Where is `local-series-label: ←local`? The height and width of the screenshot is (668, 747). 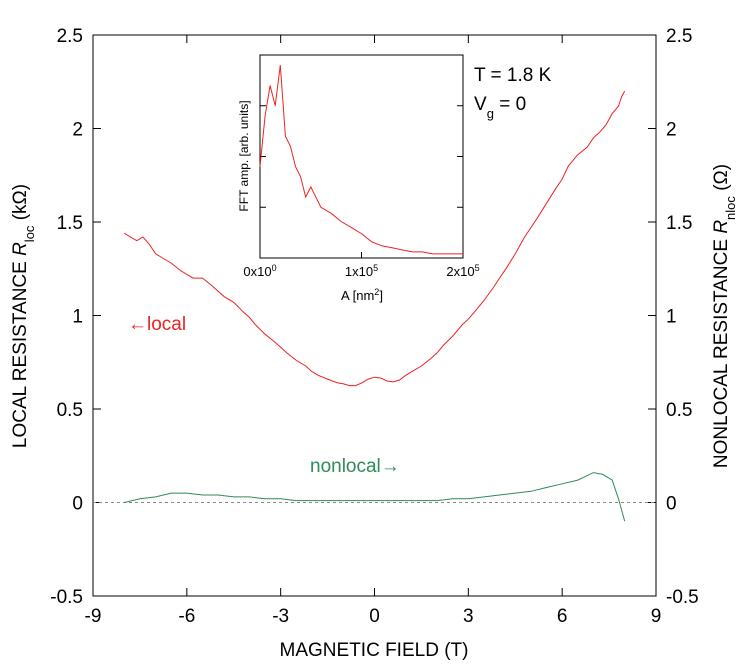 local-series-label: ←local is located at coordinates (157, 324).